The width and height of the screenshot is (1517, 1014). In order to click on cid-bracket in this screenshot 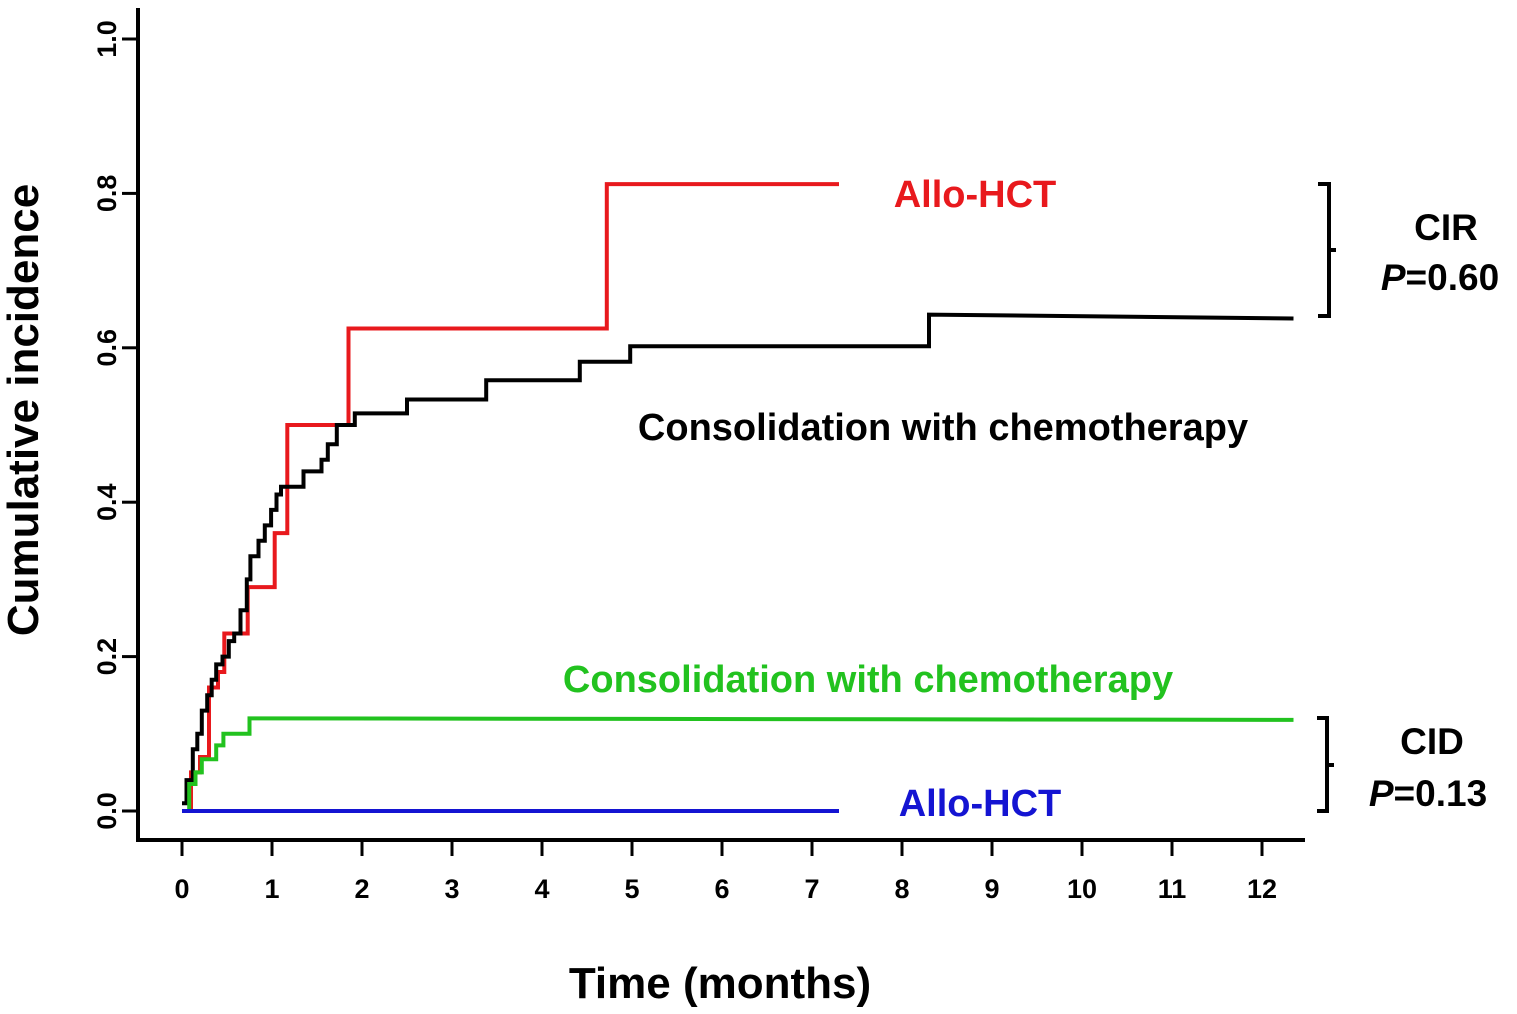, I will do `click(1325, 764)`.